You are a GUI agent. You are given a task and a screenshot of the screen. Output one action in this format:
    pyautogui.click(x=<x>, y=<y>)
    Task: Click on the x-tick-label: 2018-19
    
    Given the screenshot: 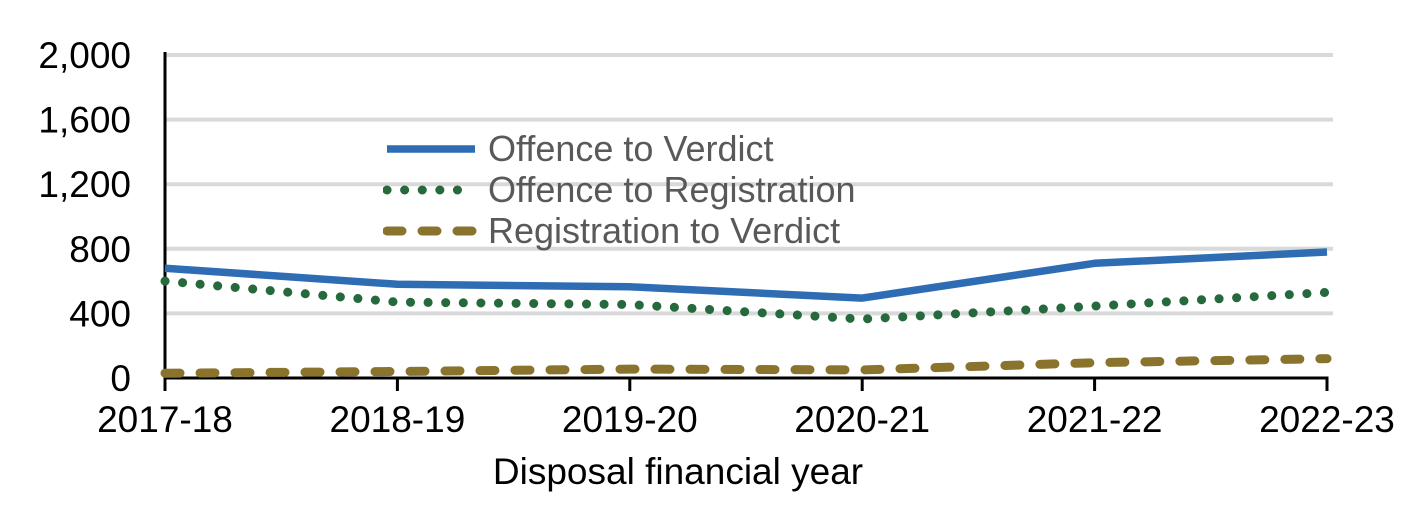 What is the action you would take?
    pyautogui.click(x=398, y=419)
    